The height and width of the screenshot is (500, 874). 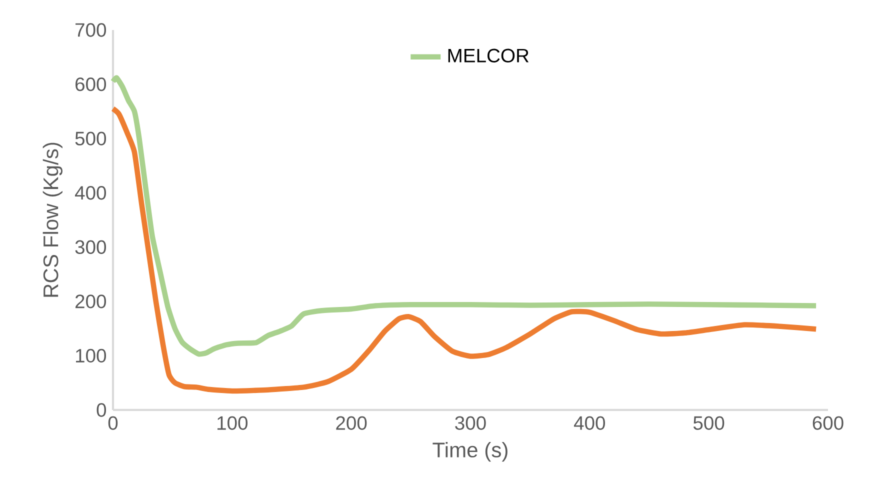 I want to click on x-tick-label: 0, so click(x=113, y=423).